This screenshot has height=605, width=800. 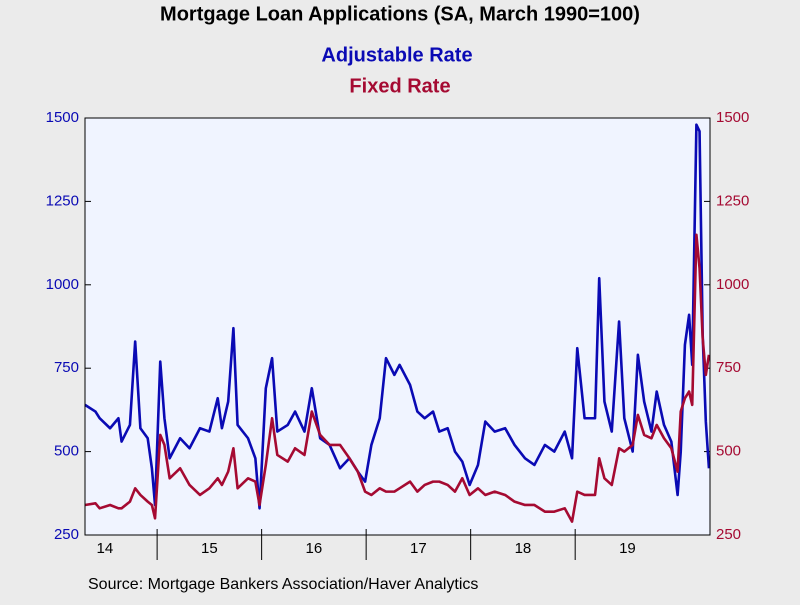 I want to click on x-tick-label: 18, so click(x=523, y=548).